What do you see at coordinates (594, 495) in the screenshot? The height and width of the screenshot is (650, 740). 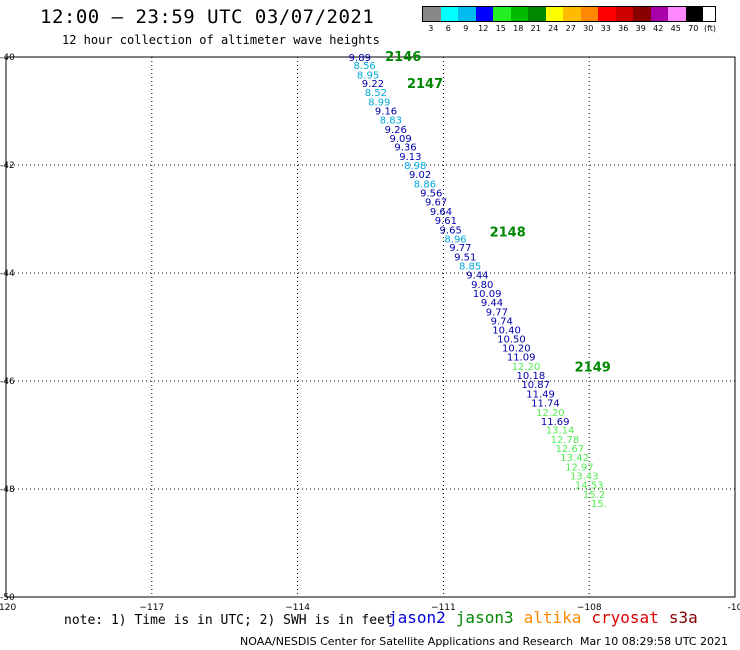 I see `wave-height-value: 15.2` at bounding box center [594, 495].